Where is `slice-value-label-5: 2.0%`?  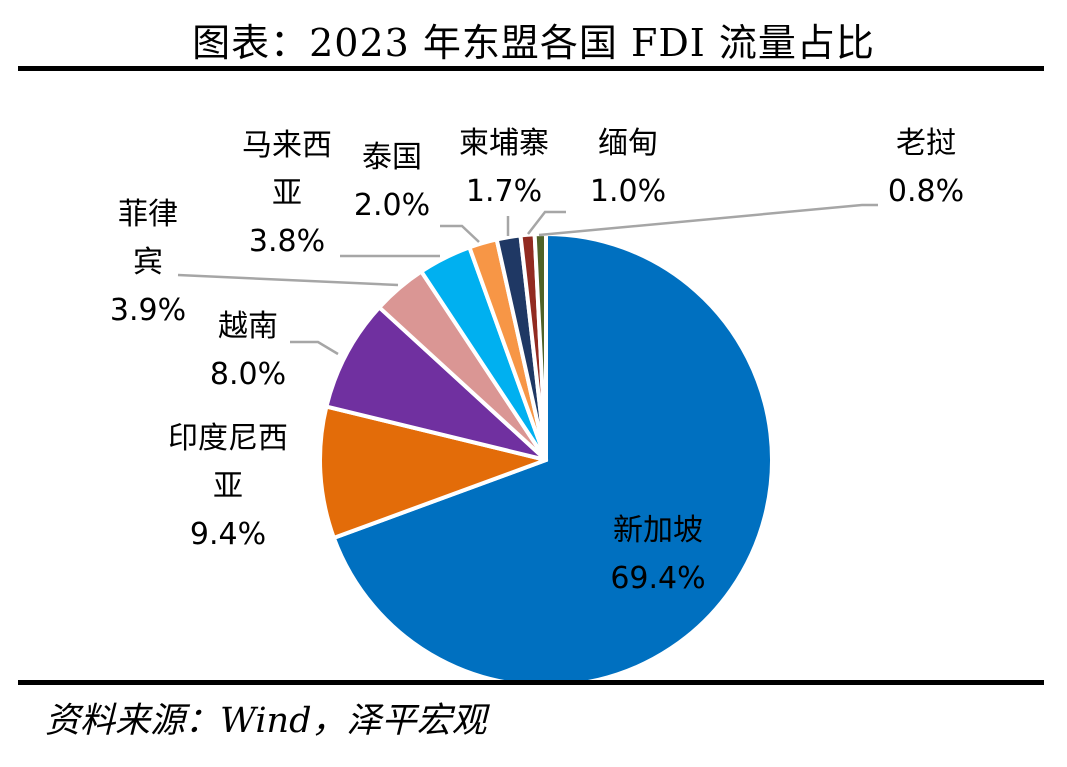 slice-value-label-5: 2.0% is located at coordinates (392, 205).